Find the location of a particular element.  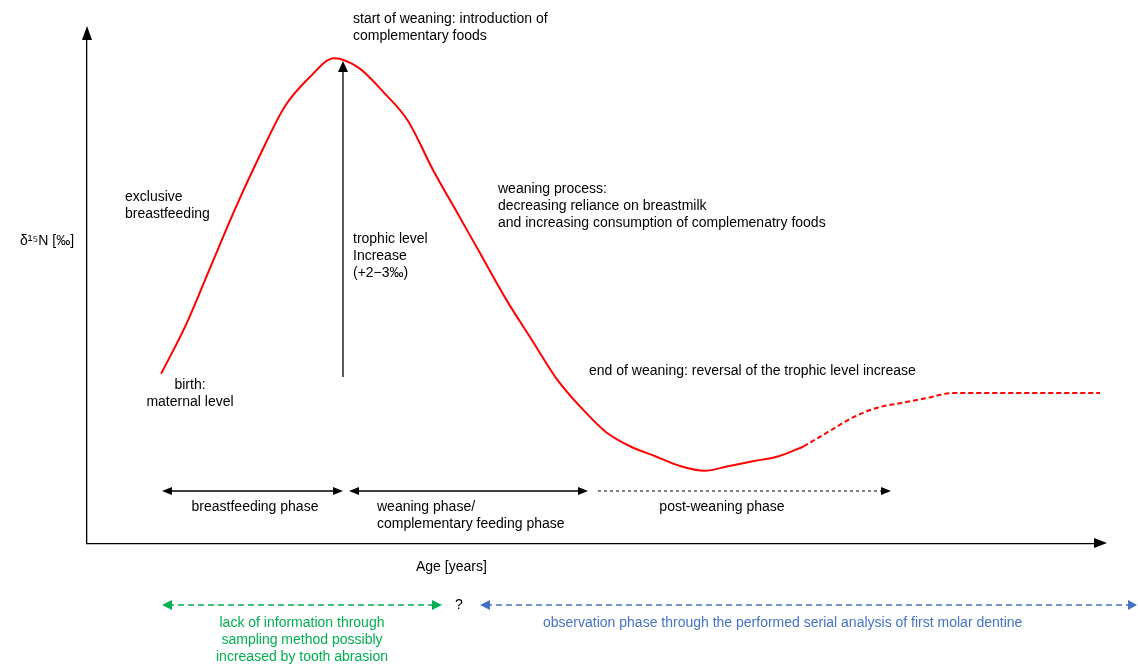

annotation: weaning process: decreasing reliance on breastmilk and increasing consumption of complemenatry foods is located at coordinates (662, 205).